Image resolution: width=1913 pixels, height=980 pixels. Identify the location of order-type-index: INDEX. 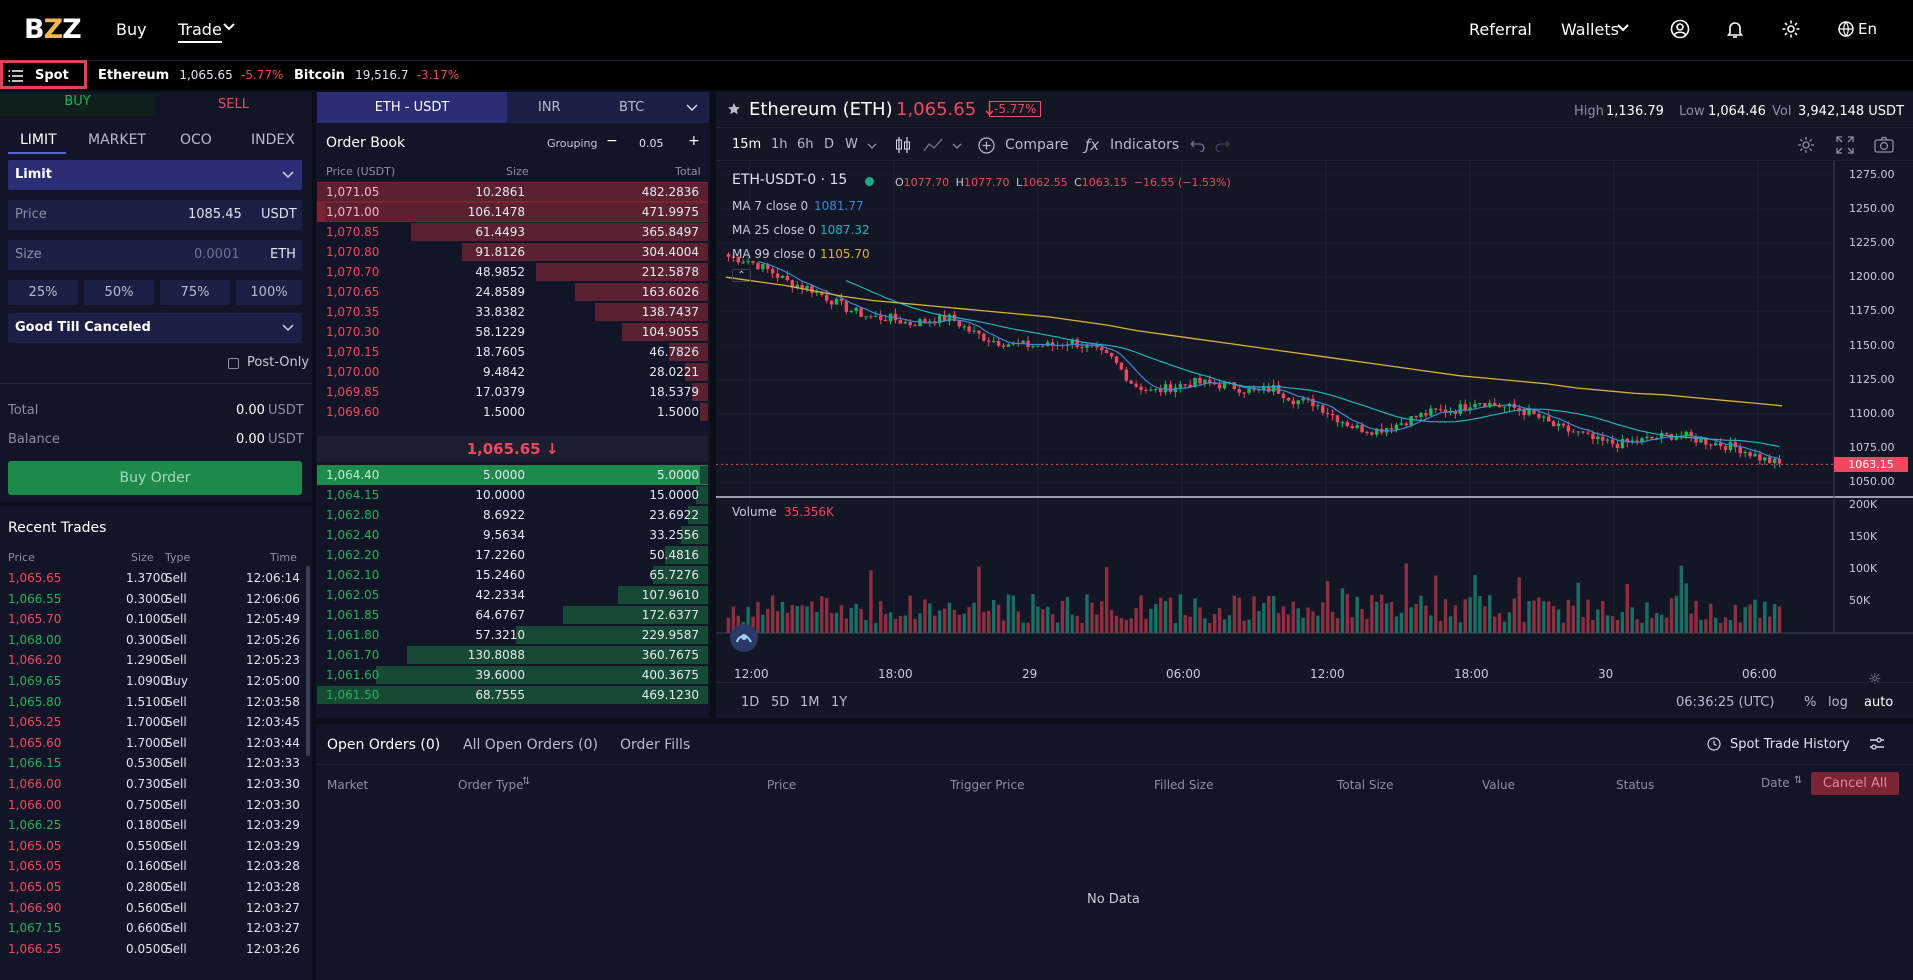
(273, 140).